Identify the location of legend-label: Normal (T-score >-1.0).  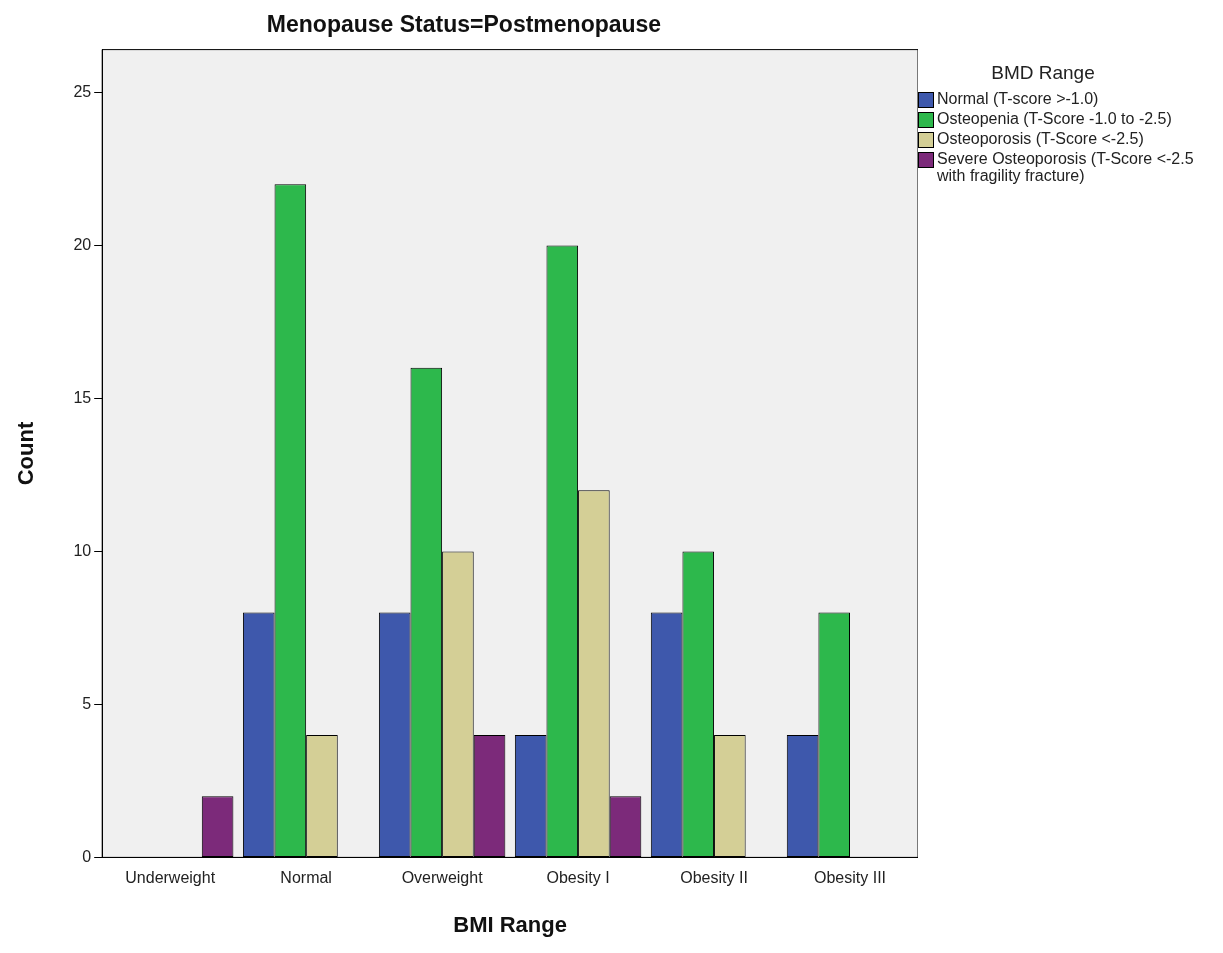
(1018, 98).